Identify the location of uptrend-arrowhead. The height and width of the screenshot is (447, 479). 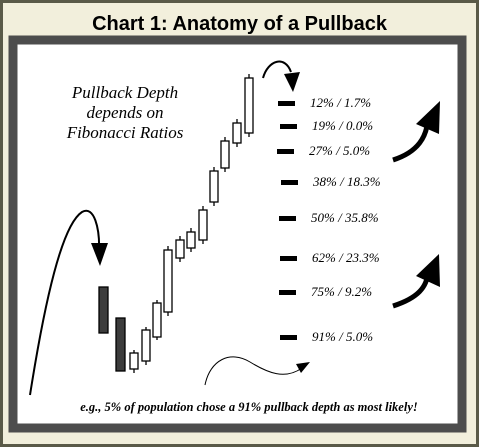
(99, 254).